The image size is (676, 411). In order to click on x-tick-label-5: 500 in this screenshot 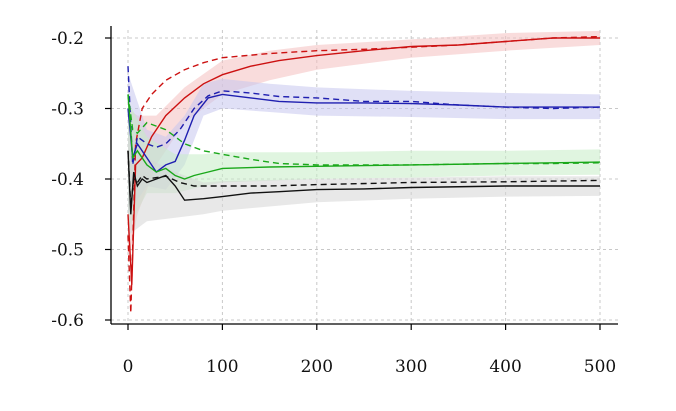, I will do `click(600, 367)`.